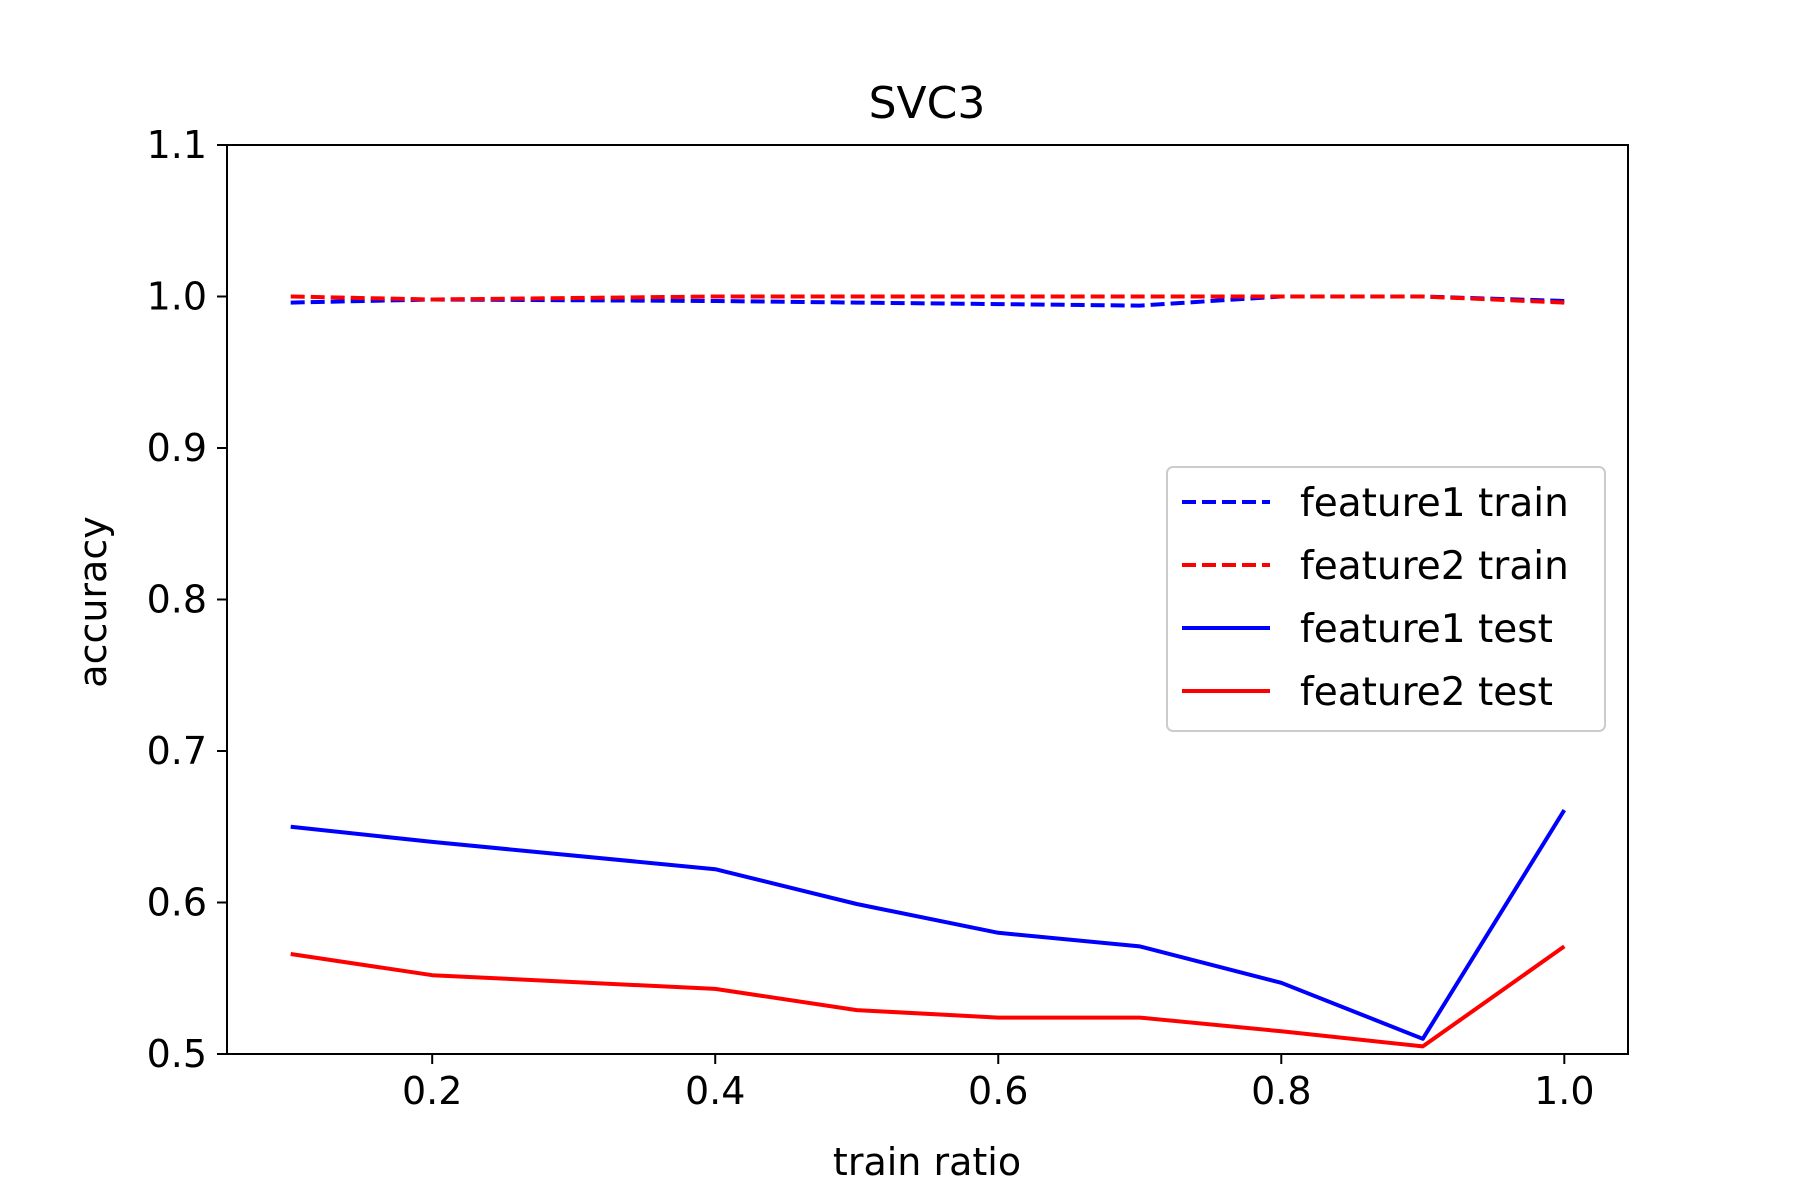 Image resolution: width=1800 pixels, height=1200 pixels. I want to click on y-tick-label: 0.8, so click(177, 600).